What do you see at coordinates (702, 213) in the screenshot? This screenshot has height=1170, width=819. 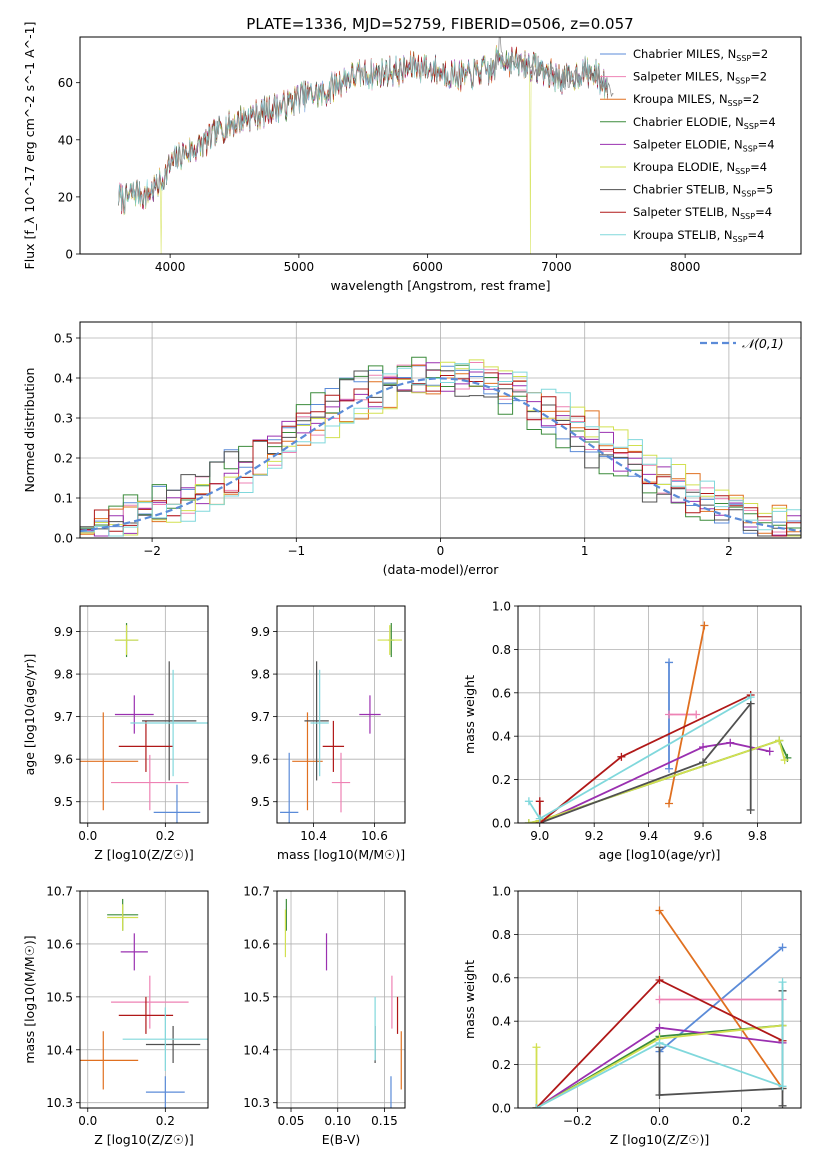 I see `legend-label: Salpeter STELIB, NSSP=4` at bounding box center [702, 213].